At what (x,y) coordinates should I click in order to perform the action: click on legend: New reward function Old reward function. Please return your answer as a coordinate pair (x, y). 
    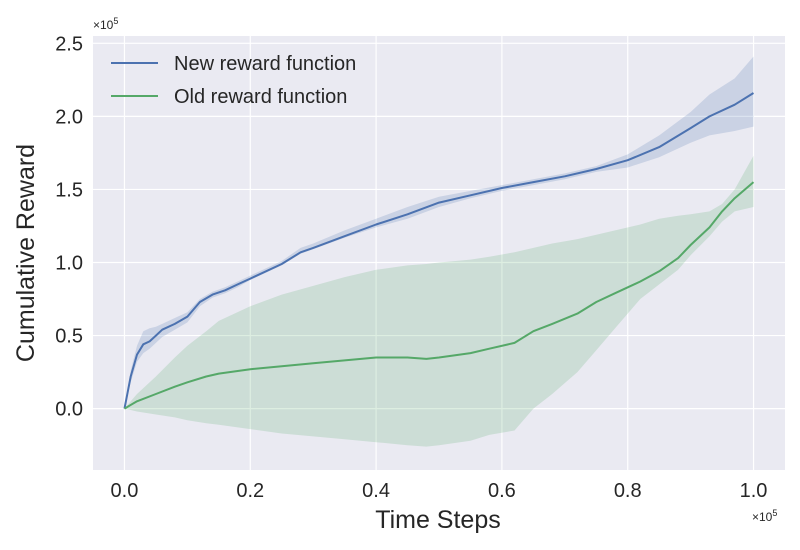
    Looking at the image, I should click on (233, 80).